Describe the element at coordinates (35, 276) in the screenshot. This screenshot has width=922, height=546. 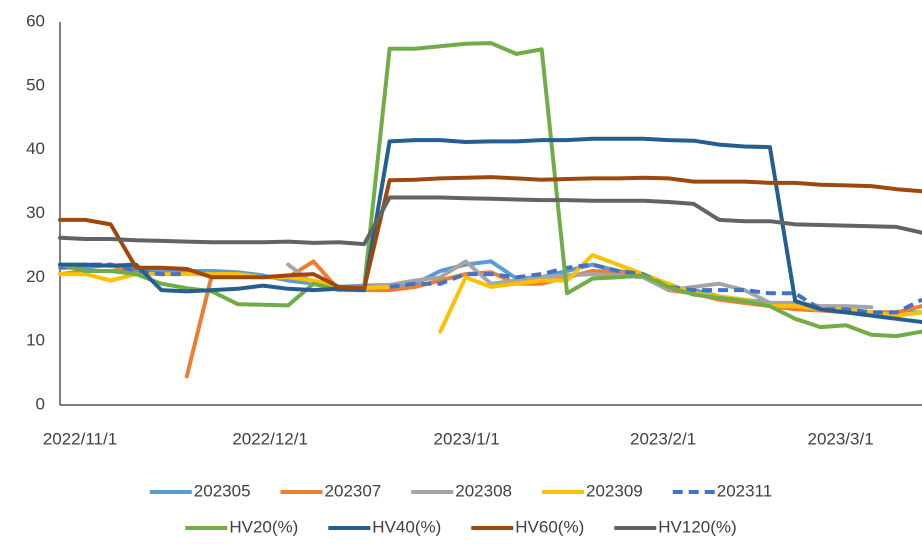
I see `y-tick-label: 20` at that location.